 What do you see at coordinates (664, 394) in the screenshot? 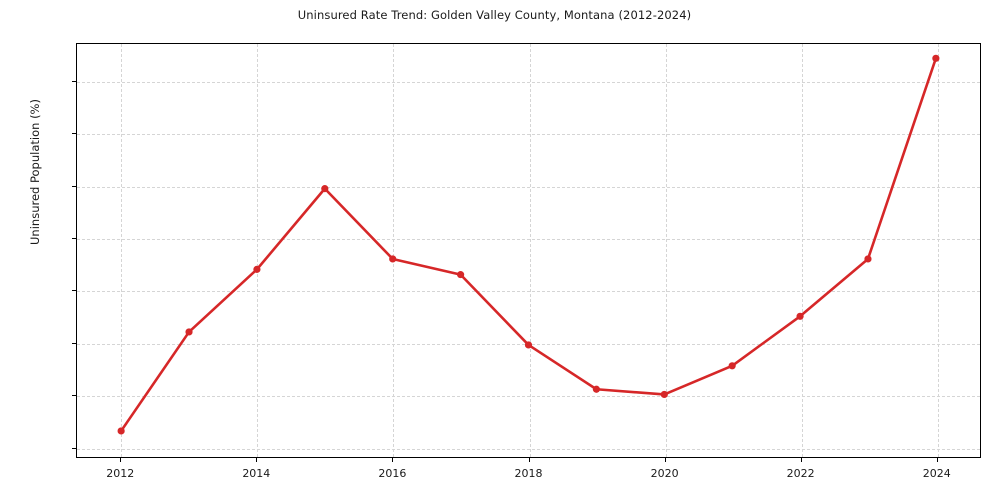
I see `data-point-marker: 2020: 10%` at bounding box center [664, 394].